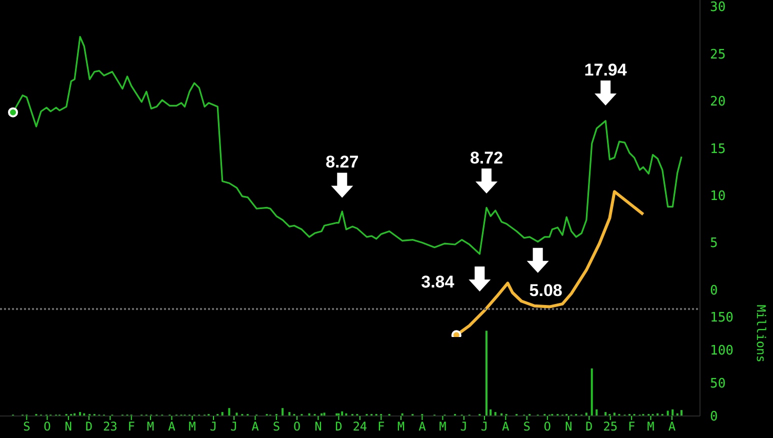 The image size is (773, 438). Describe the element at coordinates (718, 54) in the screenshot. I see `y-tick-label: 25` at that location.